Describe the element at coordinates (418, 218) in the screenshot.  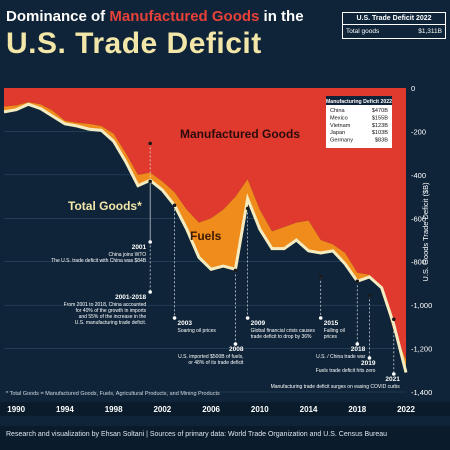
I see `y-tick-label: -600` at that location.